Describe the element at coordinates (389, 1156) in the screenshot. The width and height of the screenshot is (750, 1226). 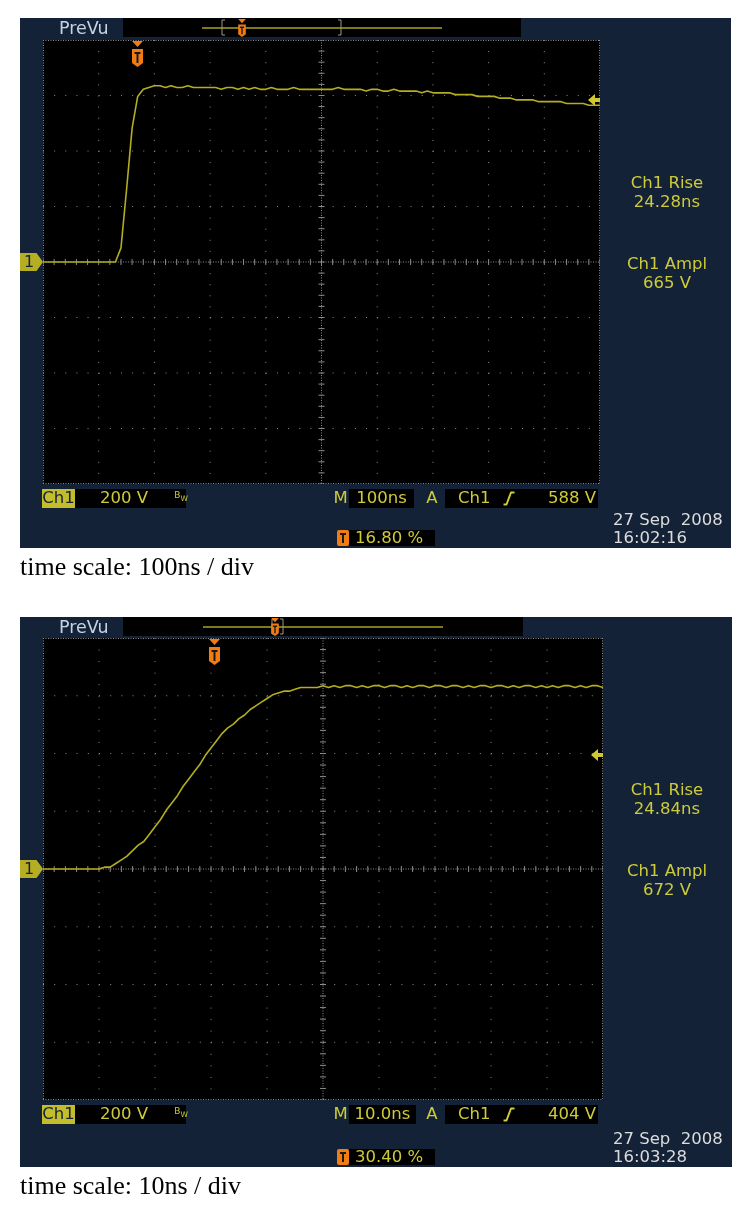
I see `text: 30.40 %` at that location.